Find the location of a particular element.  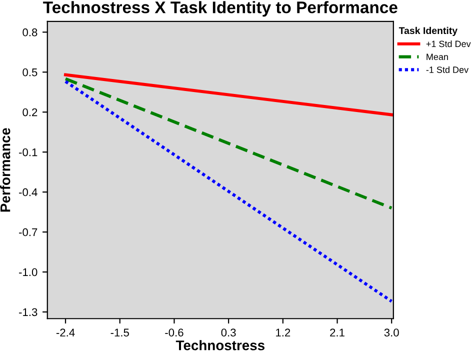

x-tick-label: -2.4 is located at coordinates (65, 332).